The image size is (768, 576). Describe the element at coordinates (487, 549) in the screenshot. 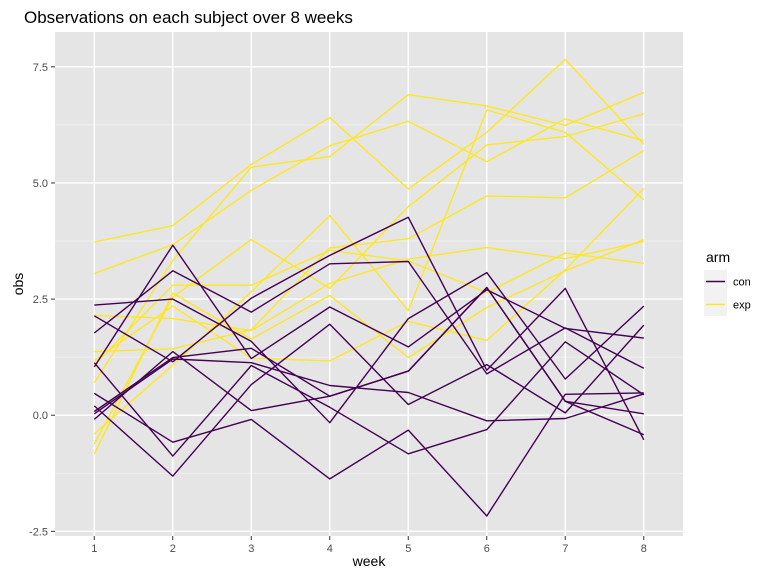

I see `x-tick-label: 6` at that location.